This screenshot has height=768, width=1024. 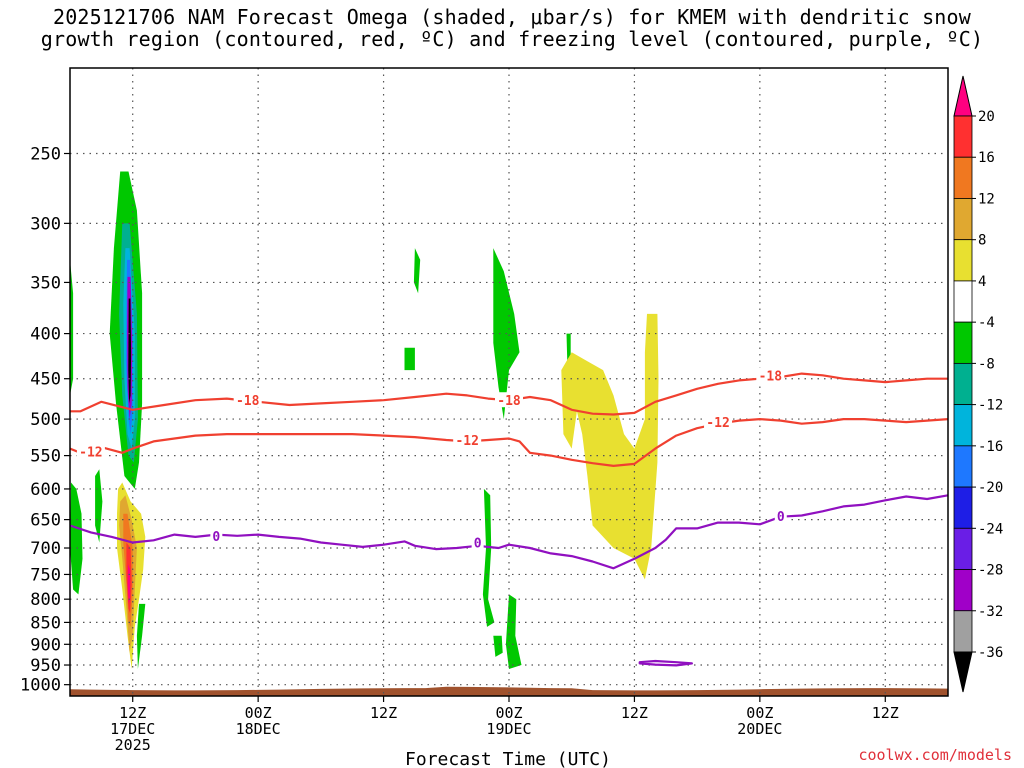 What do you see at coordinates (383, 713) in the screenshot?
I see `x-tick-label-30: 12Z` at bounding box center [383, 713].